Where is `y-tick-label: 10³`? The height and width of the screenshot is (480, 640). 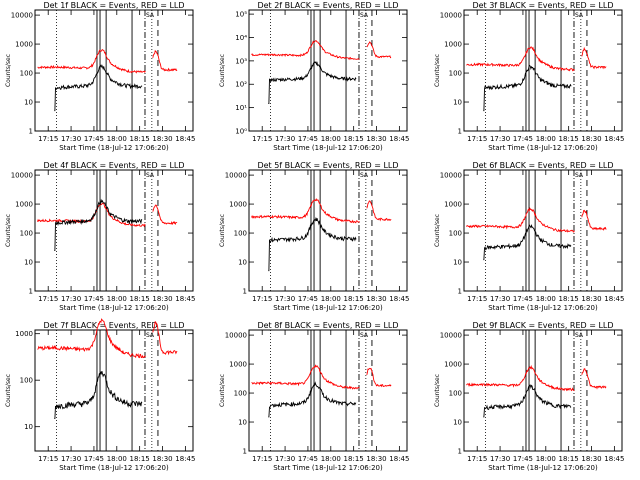 y-tick-label: 10³ is located at coordinates (241, 61).